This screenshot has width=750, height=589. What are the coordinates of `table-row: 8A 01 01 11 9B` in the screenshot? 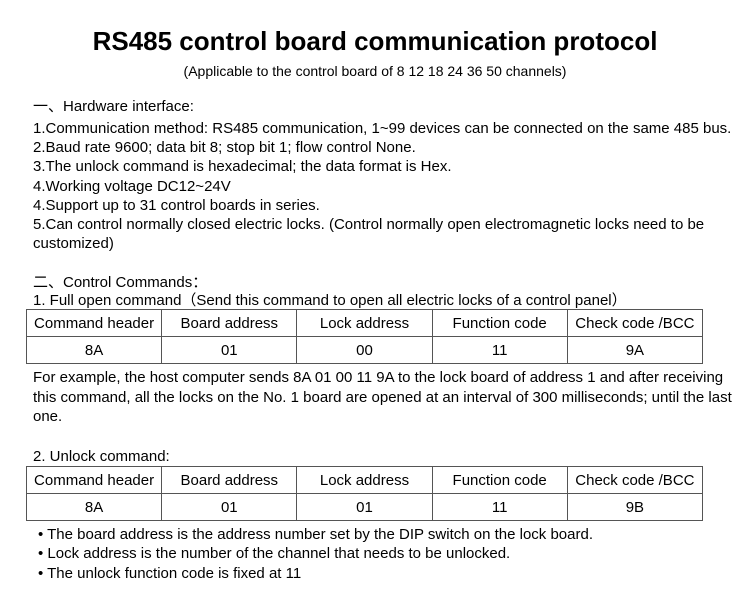 It's located at (364, 507).